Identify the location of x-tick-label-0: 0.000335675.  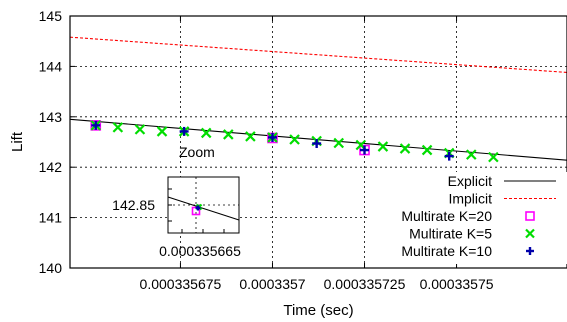
(181, 284).